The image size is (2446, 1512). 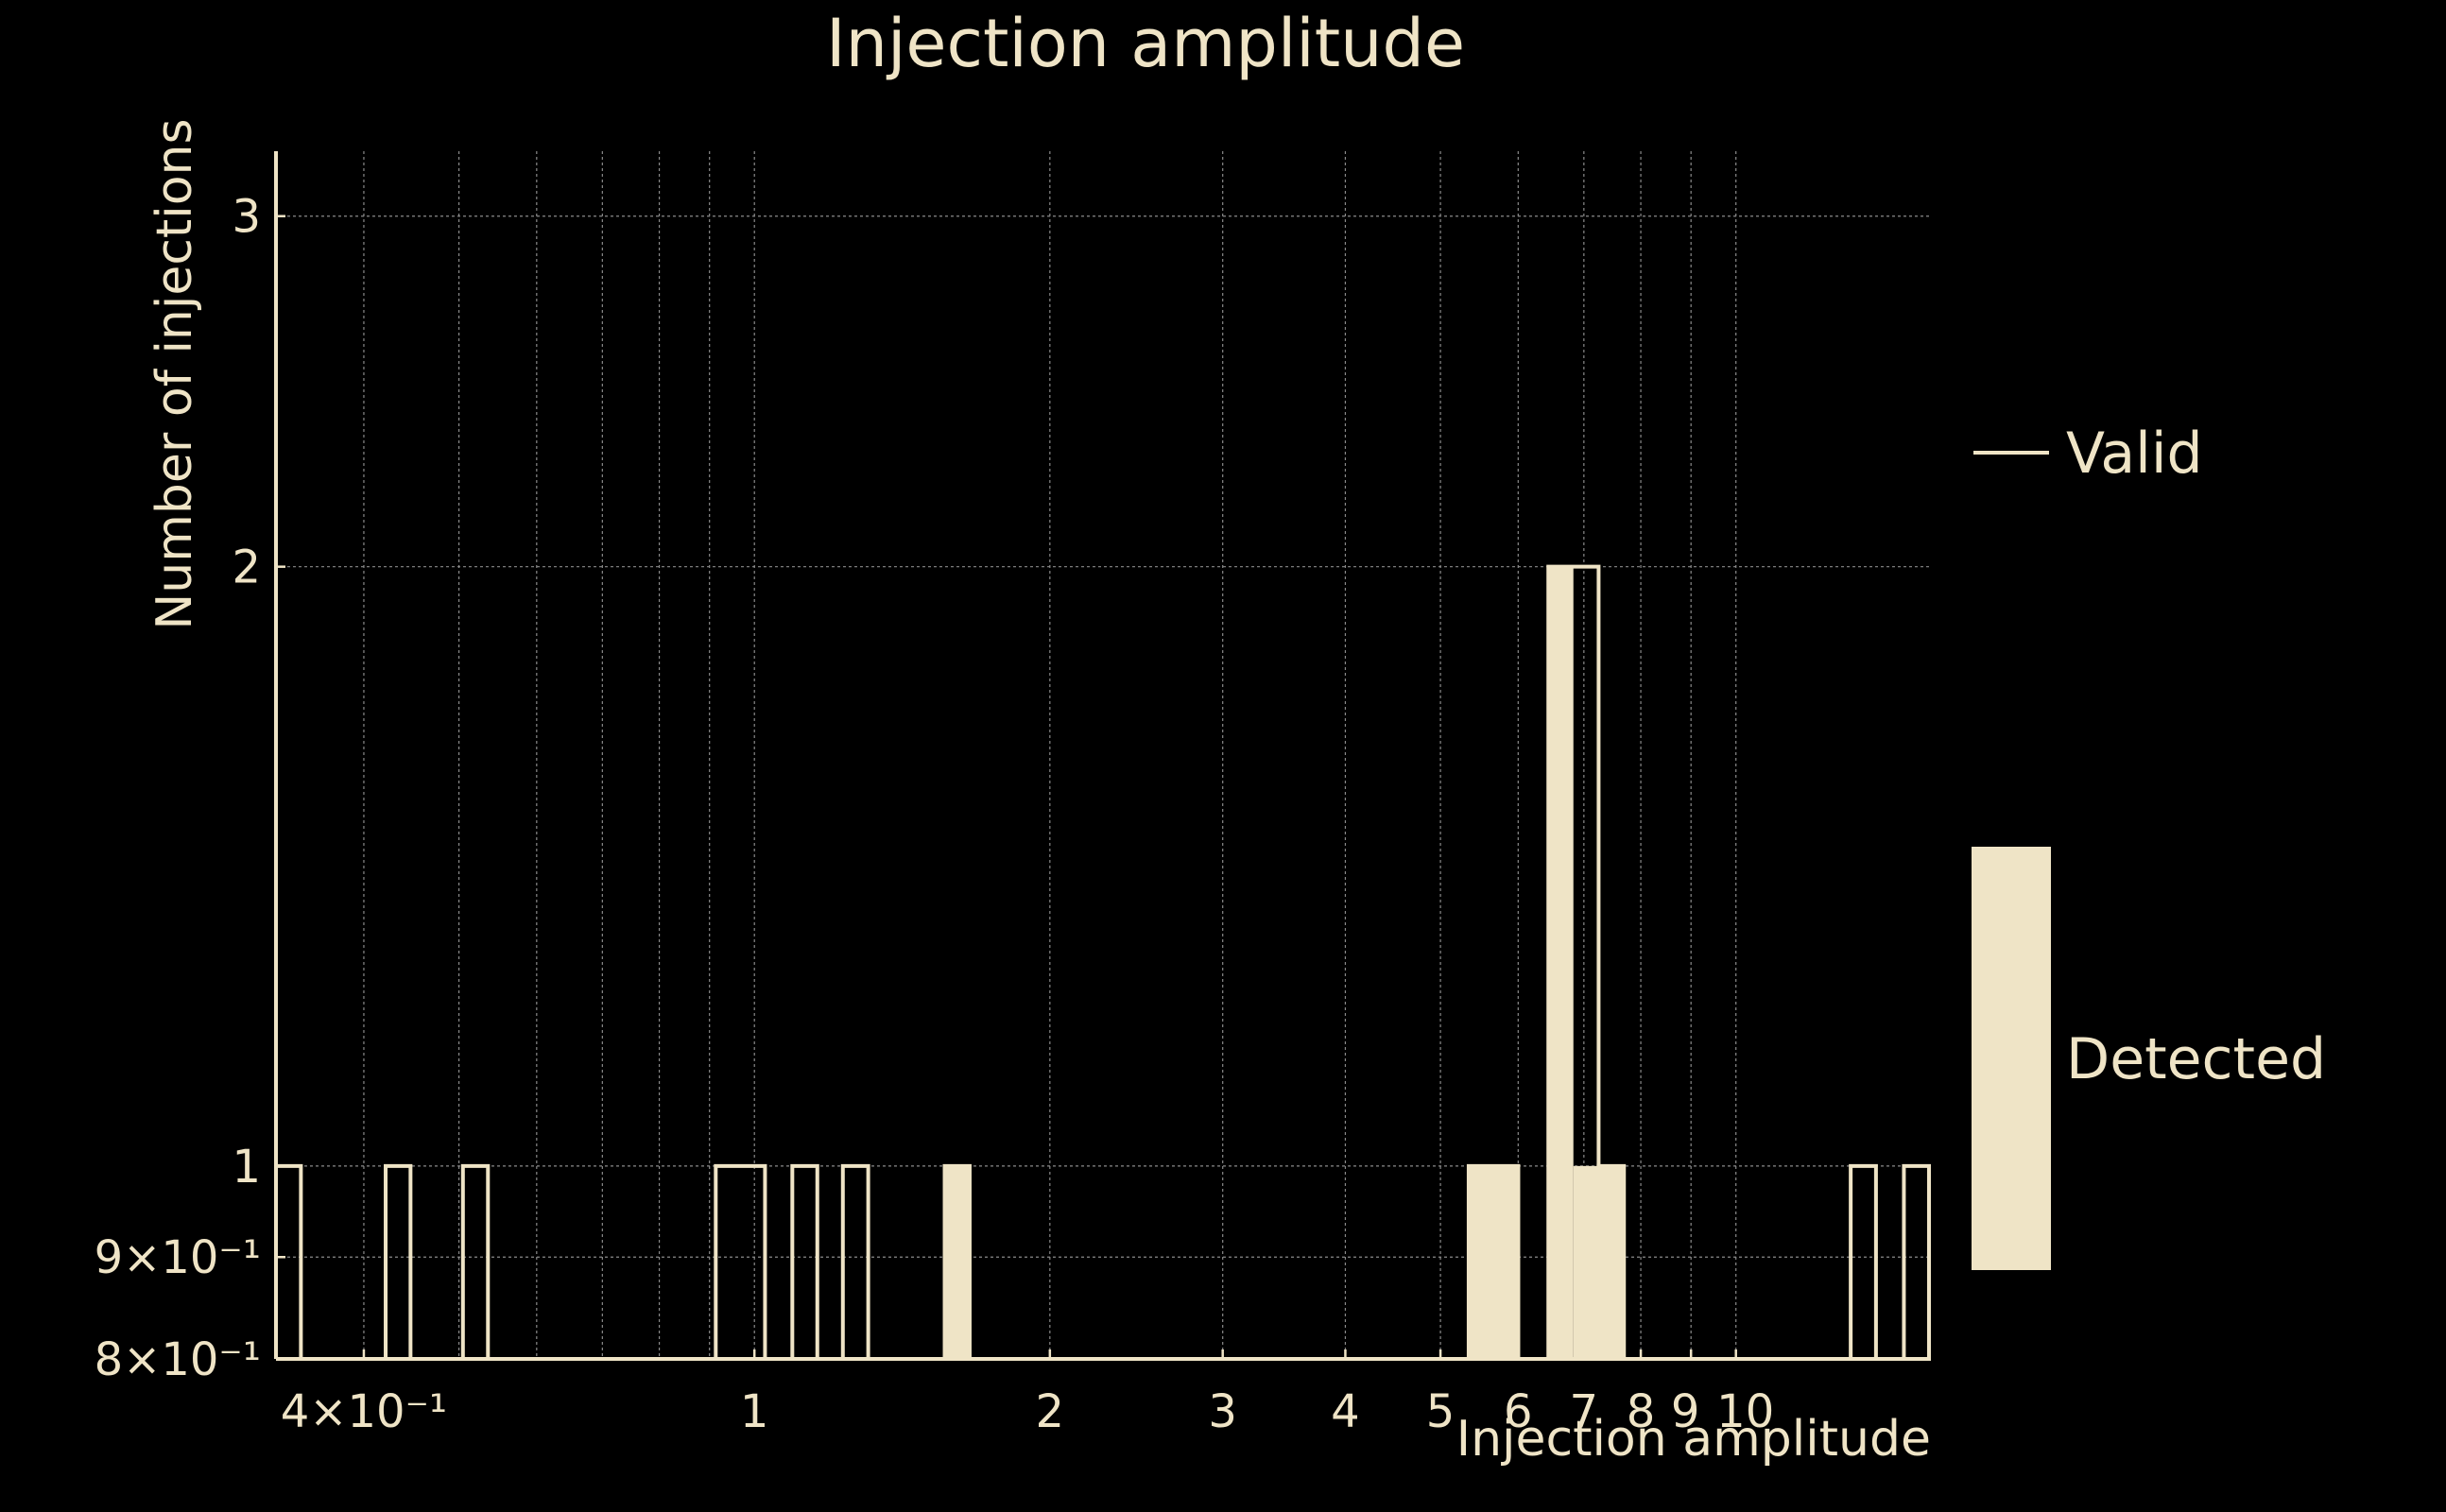 What do you see at coordinates (1641, 1411) in the screenshot?
I see `x-tick-label-8: 8` at bounding box center [1641, 1411].